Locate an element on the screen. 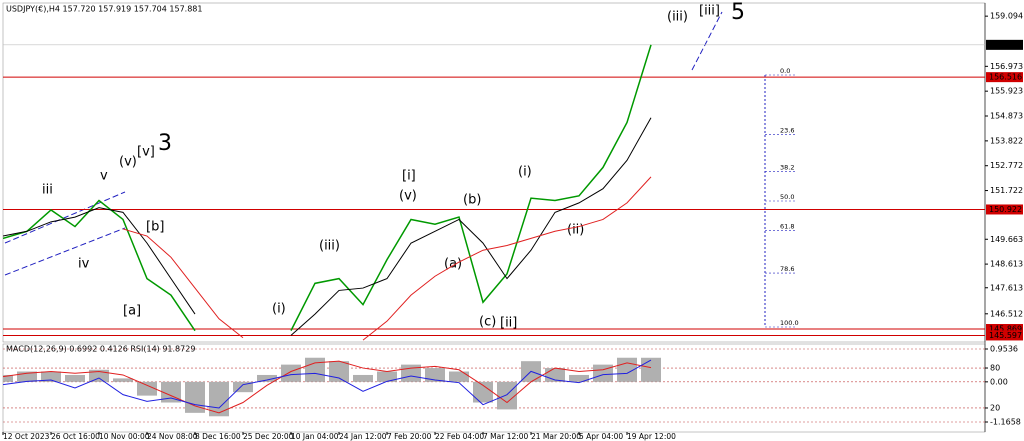 This screenshot has height=441, width=1024. y-tick-label: 0.9536 is located at coordinates (1004, 349).